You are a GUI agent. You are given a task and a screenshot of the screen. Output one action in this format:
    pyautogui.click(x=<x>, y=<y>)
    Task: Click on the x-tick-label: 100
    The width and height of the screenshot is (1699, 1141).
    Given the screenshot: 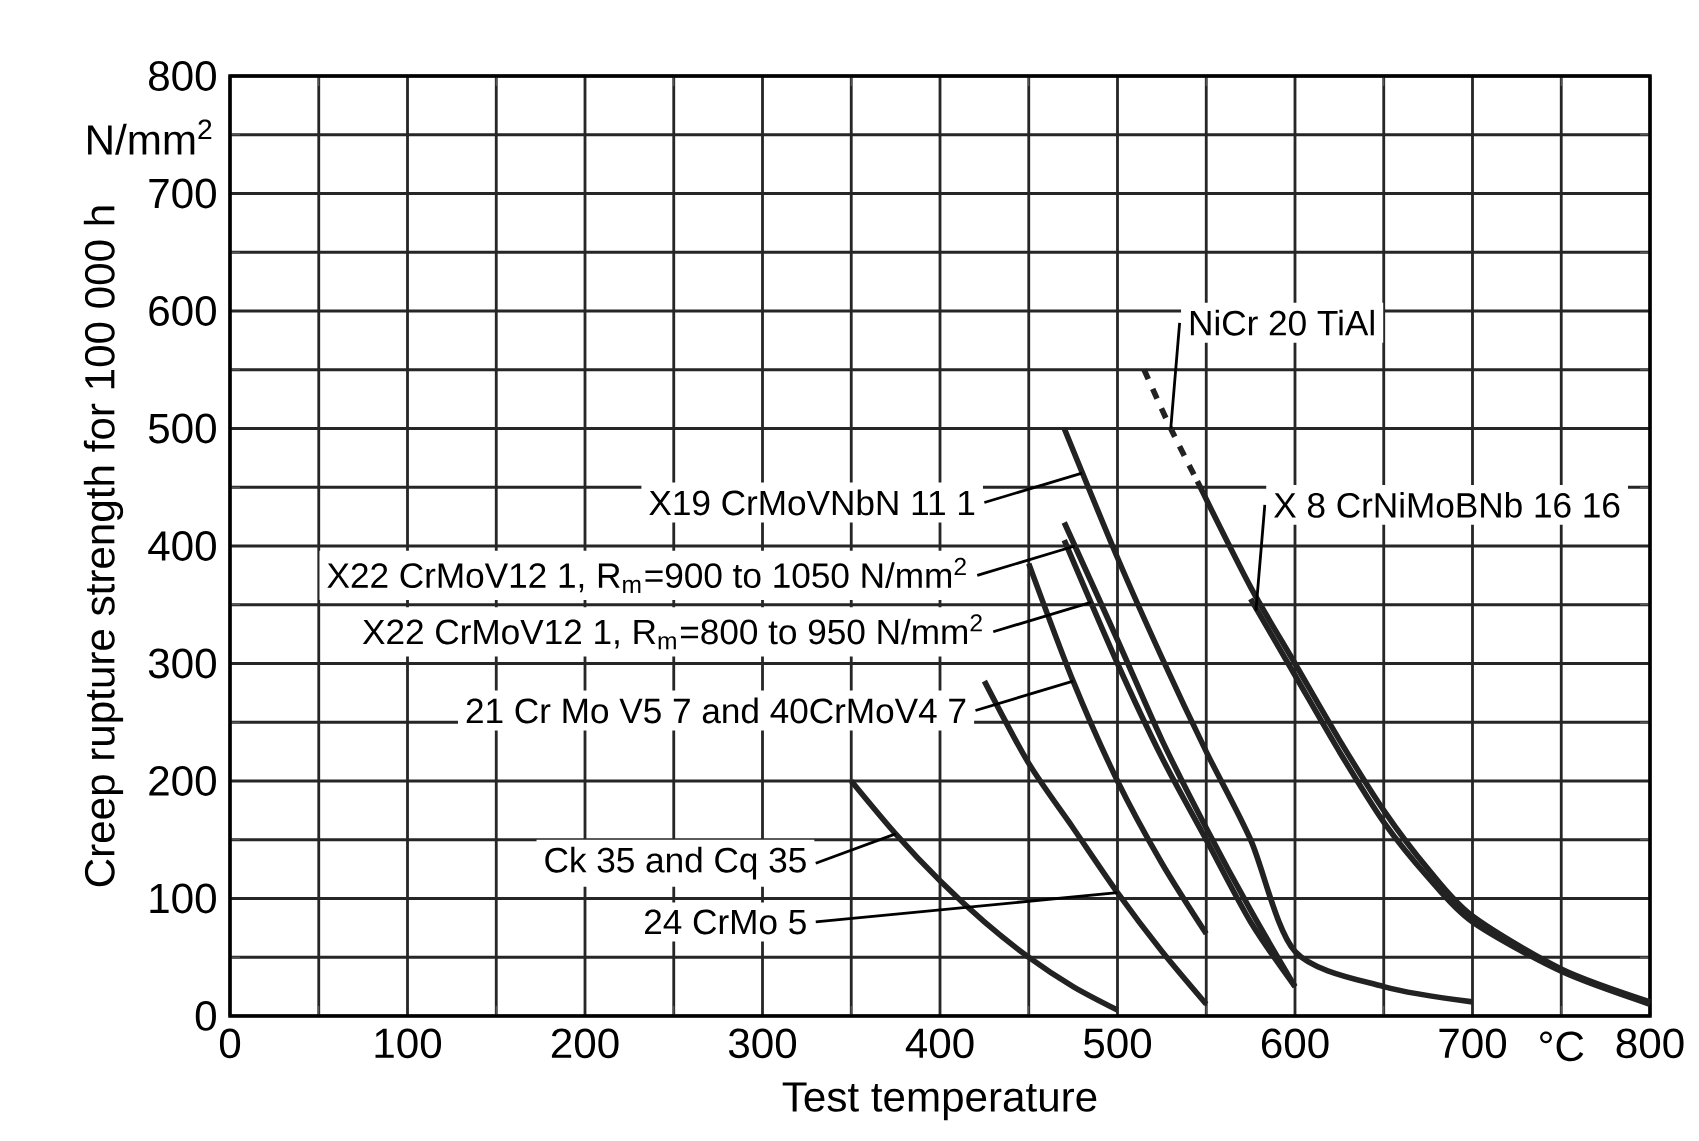 What is the action you would take?
    pyautogui.click(x=408, y=1043)
    